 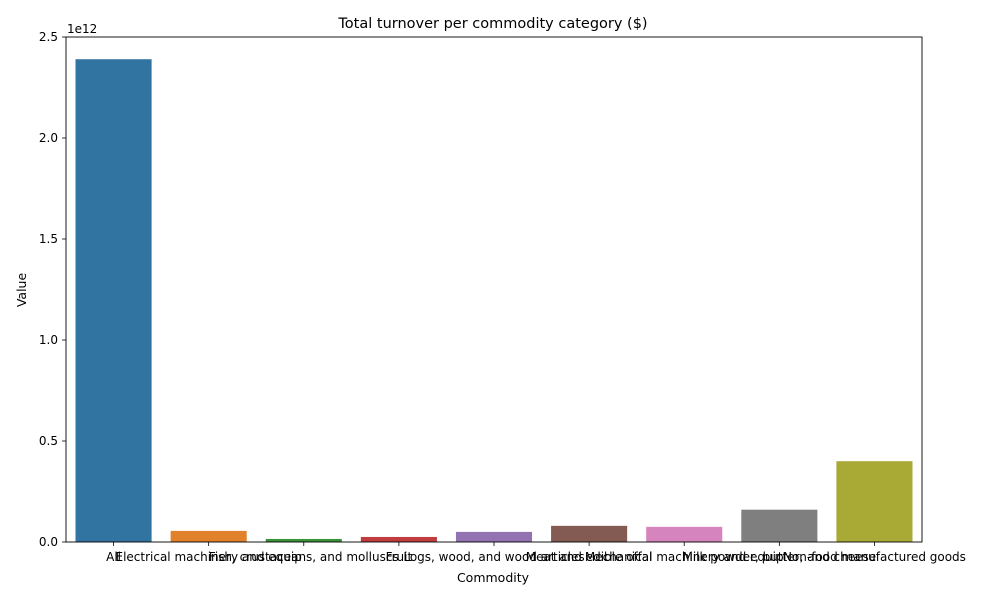 What do you see at coordinates (52, 289) in the screenshot?
I see `y-axis-ticks: 0.0 0.5 1.0 1.5 2.0 2.5` at bounding box center [52, 289].